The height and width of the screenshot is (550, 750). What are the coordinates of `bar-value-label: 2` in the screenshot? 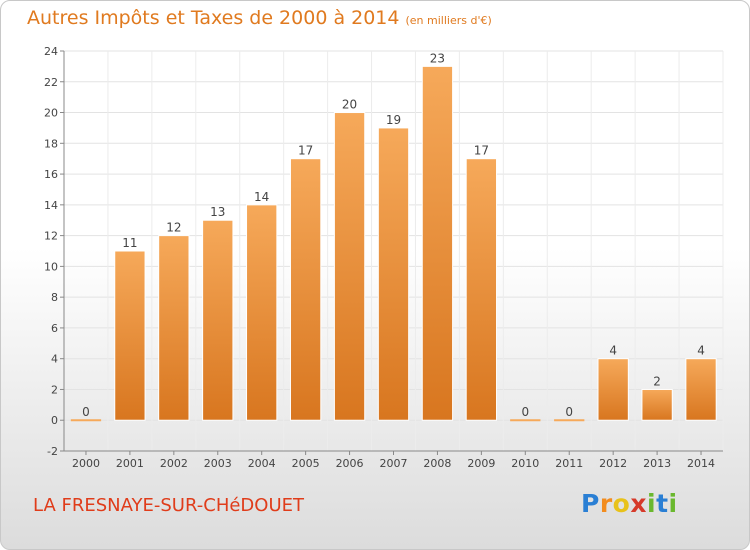 It's located at (657, 381).